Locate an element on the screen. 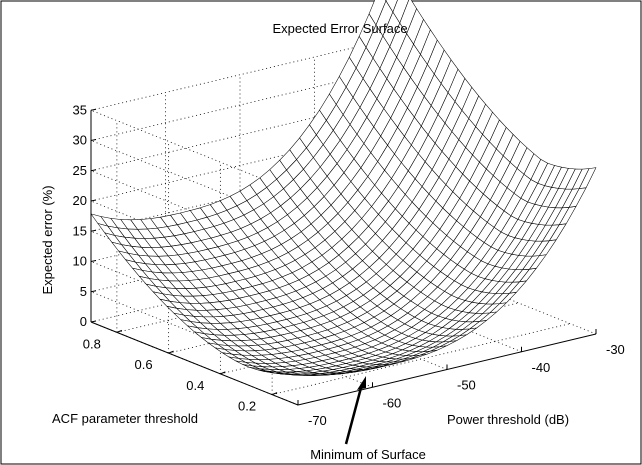  z-tick-label: 5 is located at coordinates (83, 291).